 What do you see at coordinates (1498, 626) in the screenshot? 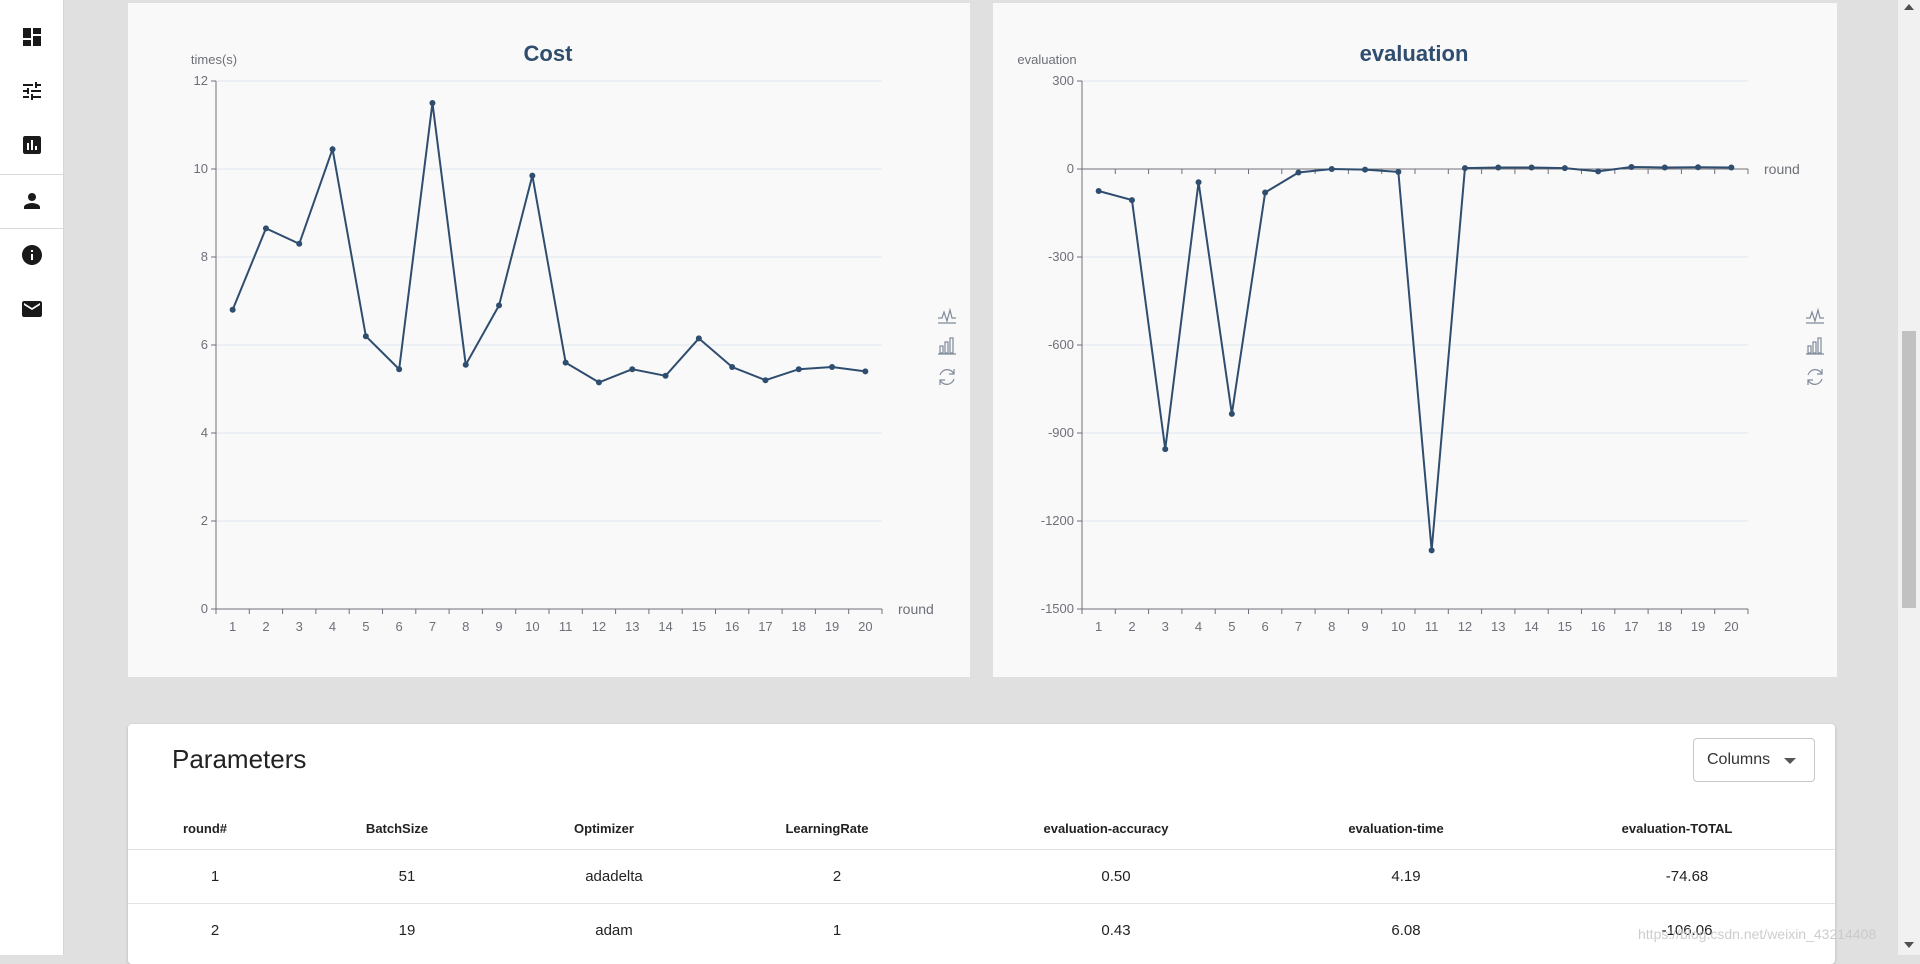
I see `x-tick-label: 13` at bounding box center [1498, 626].